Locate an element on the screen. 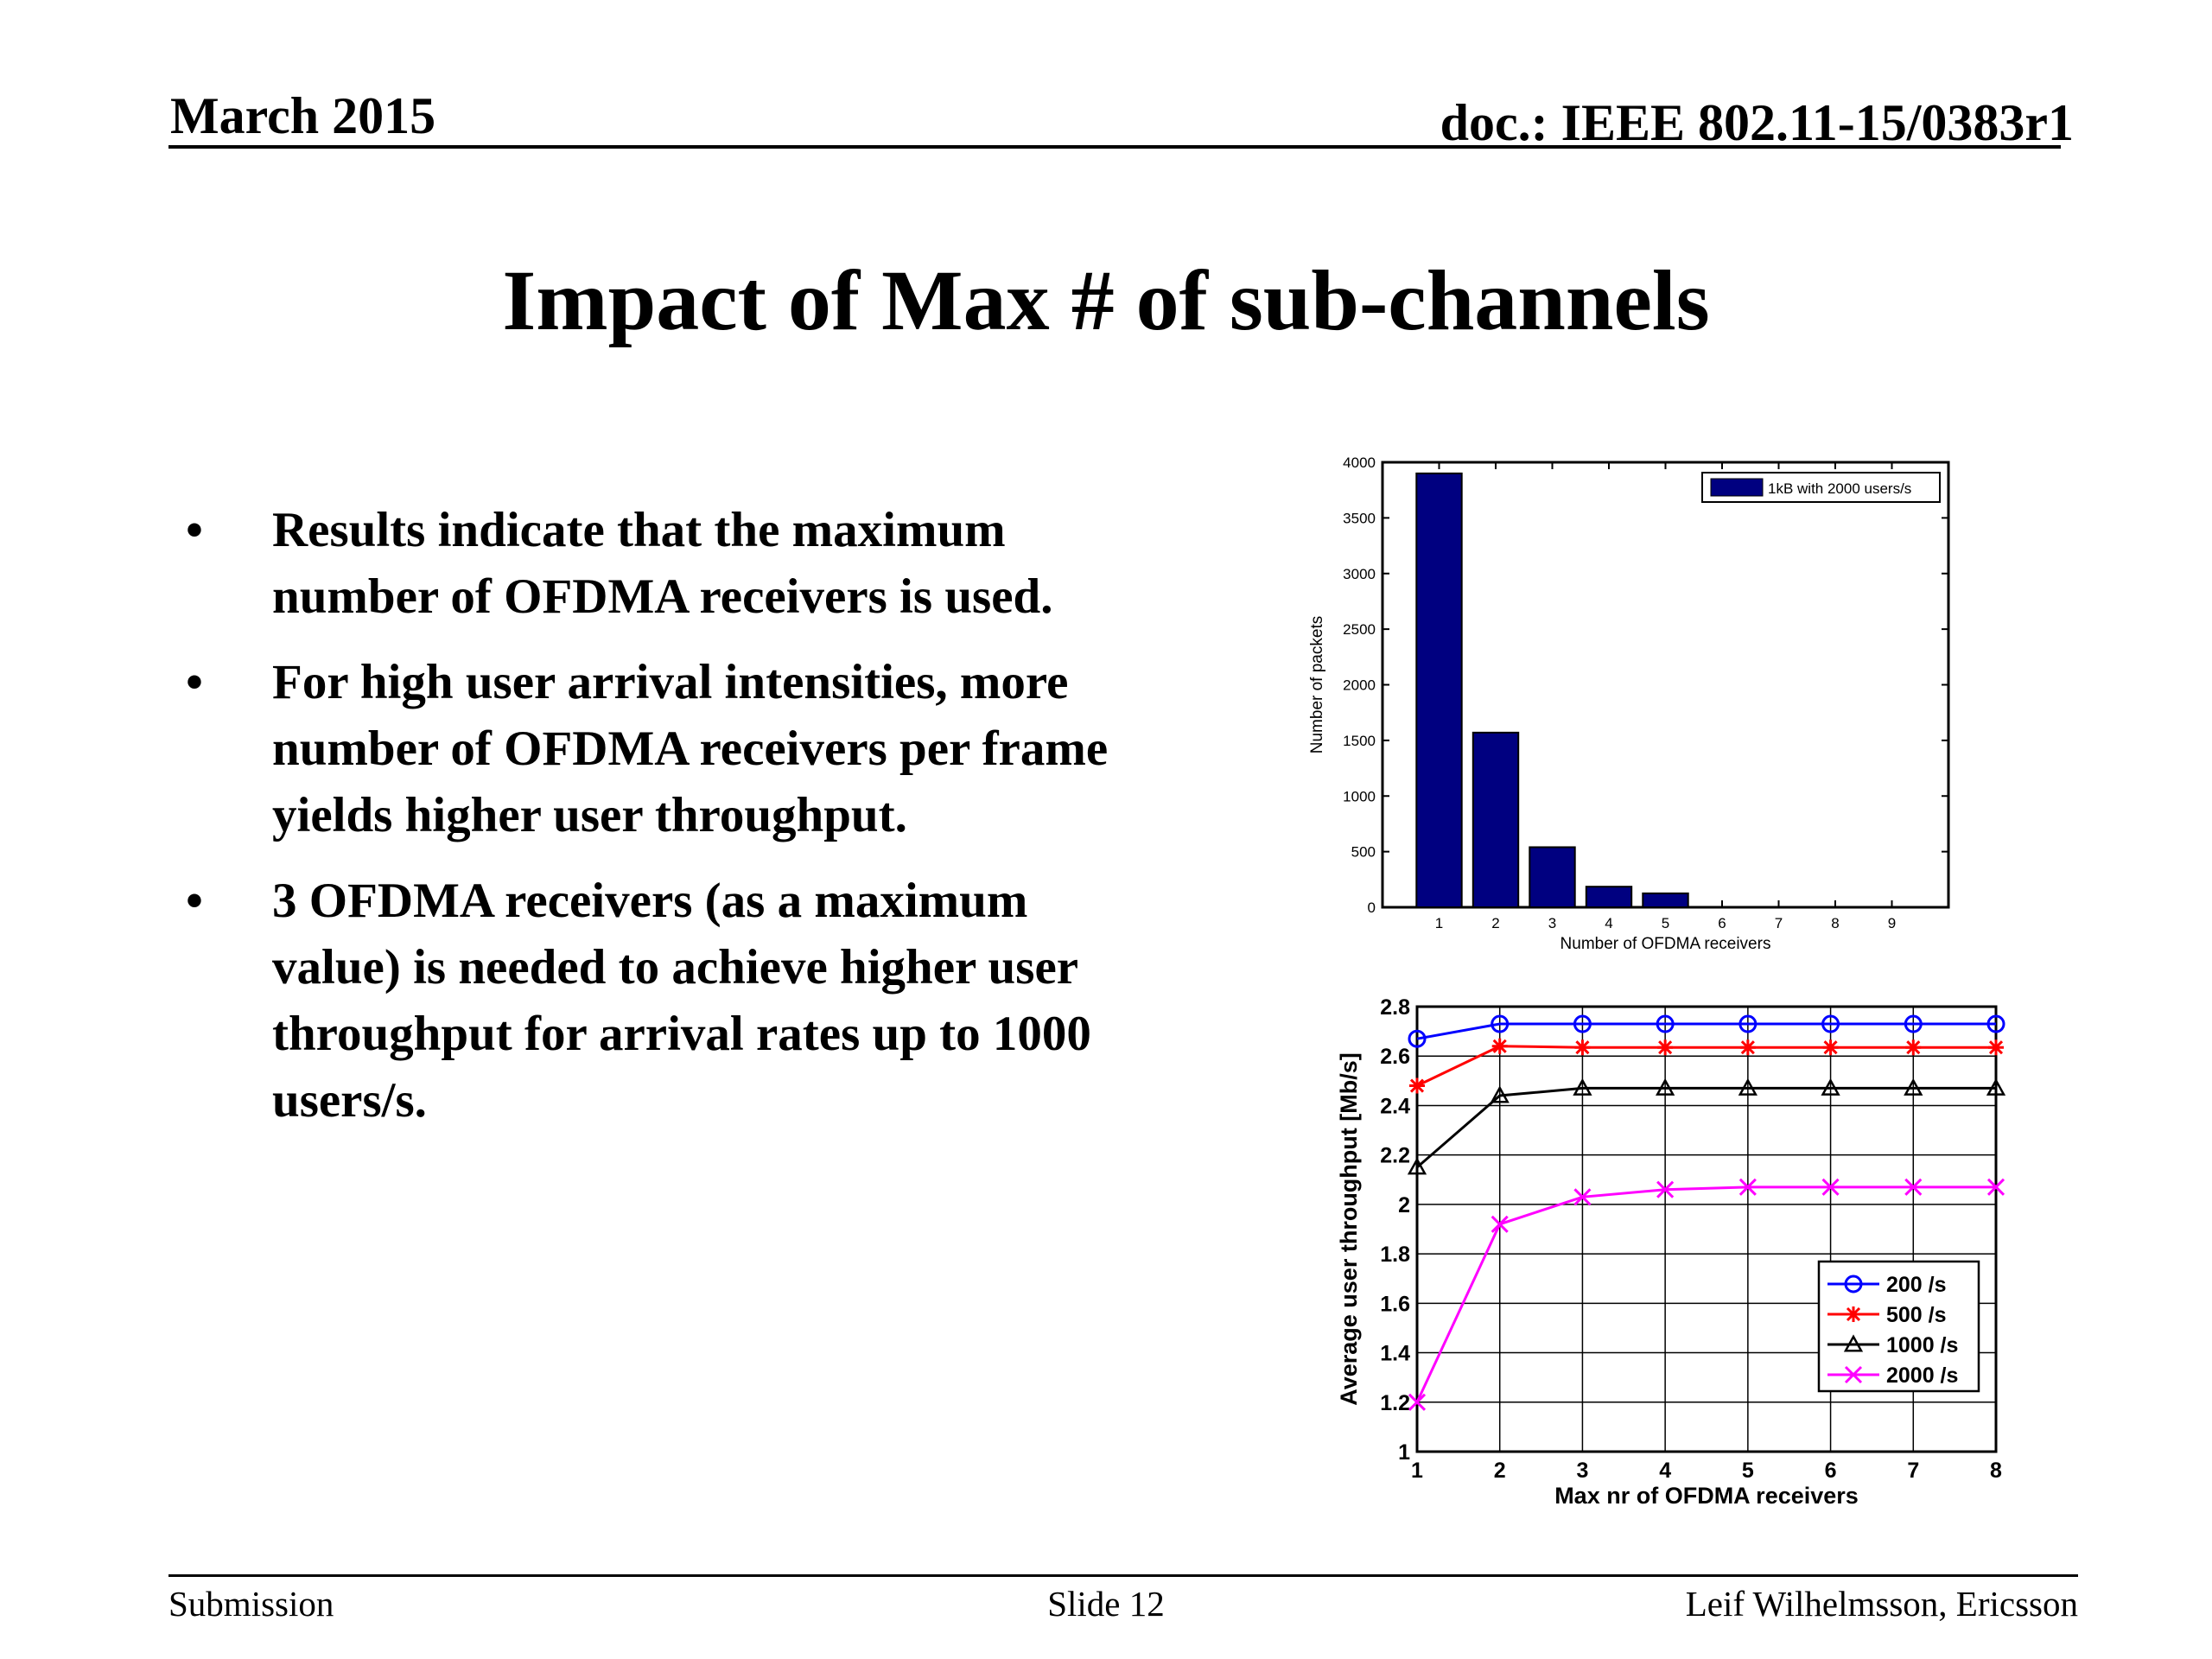  footer-author: Leif Wilhelmsson, Ericsson is located at coordinates (1881, 1604).